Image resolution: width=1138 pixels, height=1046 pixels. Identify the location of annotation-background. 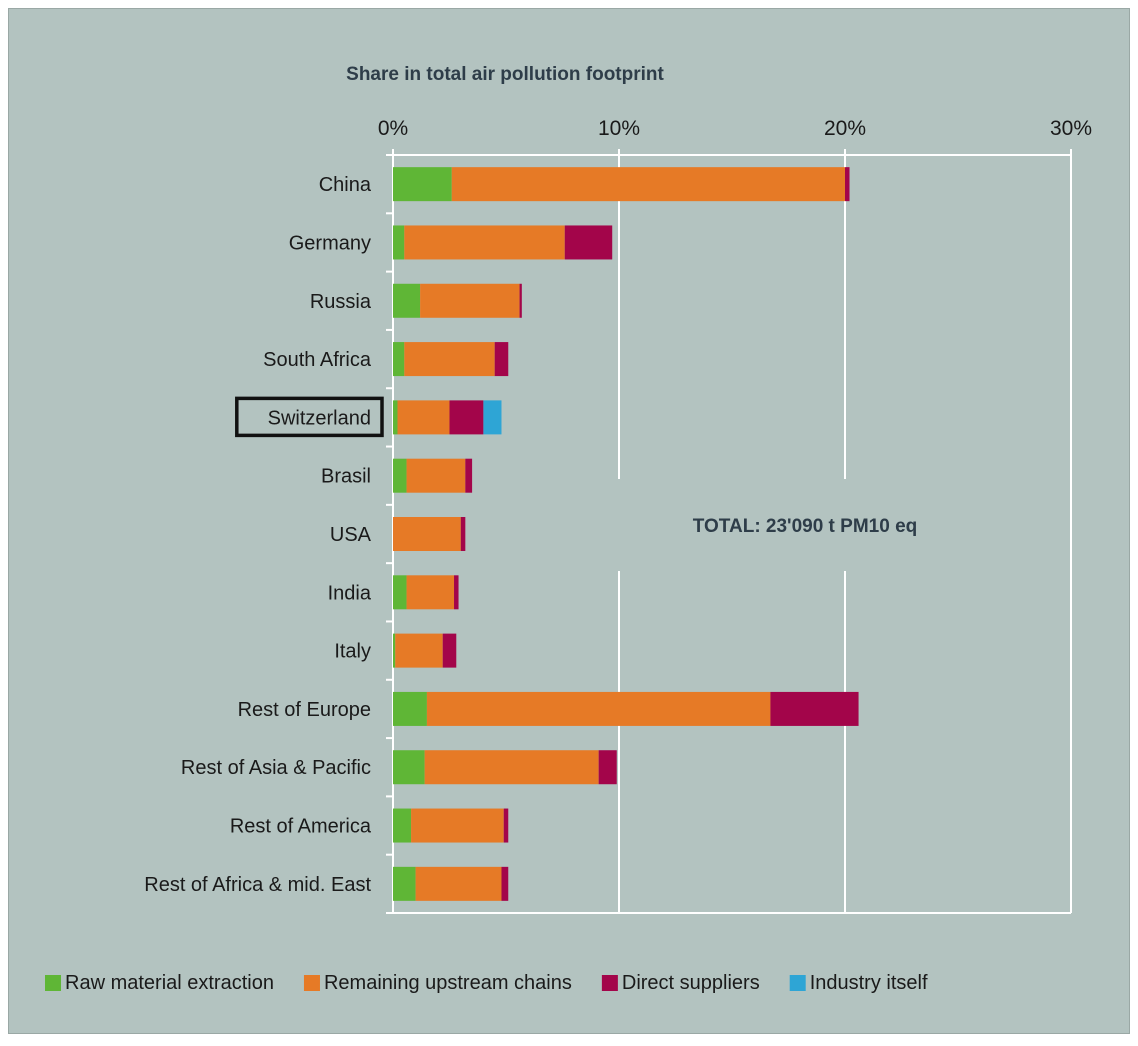
(805, 525).